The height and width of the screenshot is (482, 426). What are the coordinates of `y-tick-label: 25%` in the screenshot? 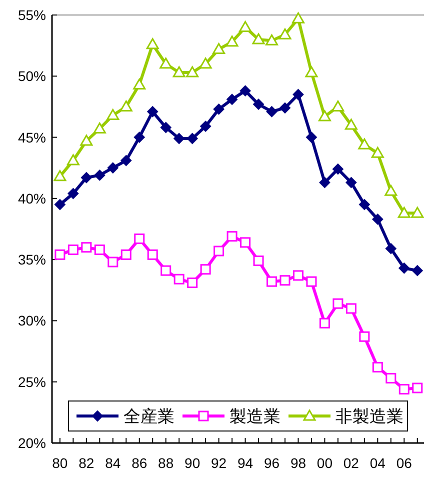 It's located at (32, 382).